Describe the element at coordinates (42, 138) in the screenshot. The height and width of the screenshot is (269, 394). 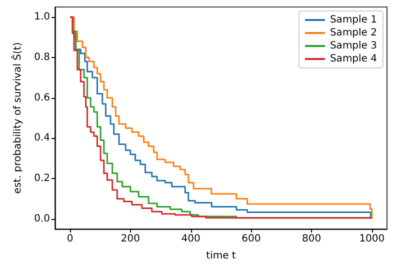
I see `y-tick-label: 0.4` at that location.